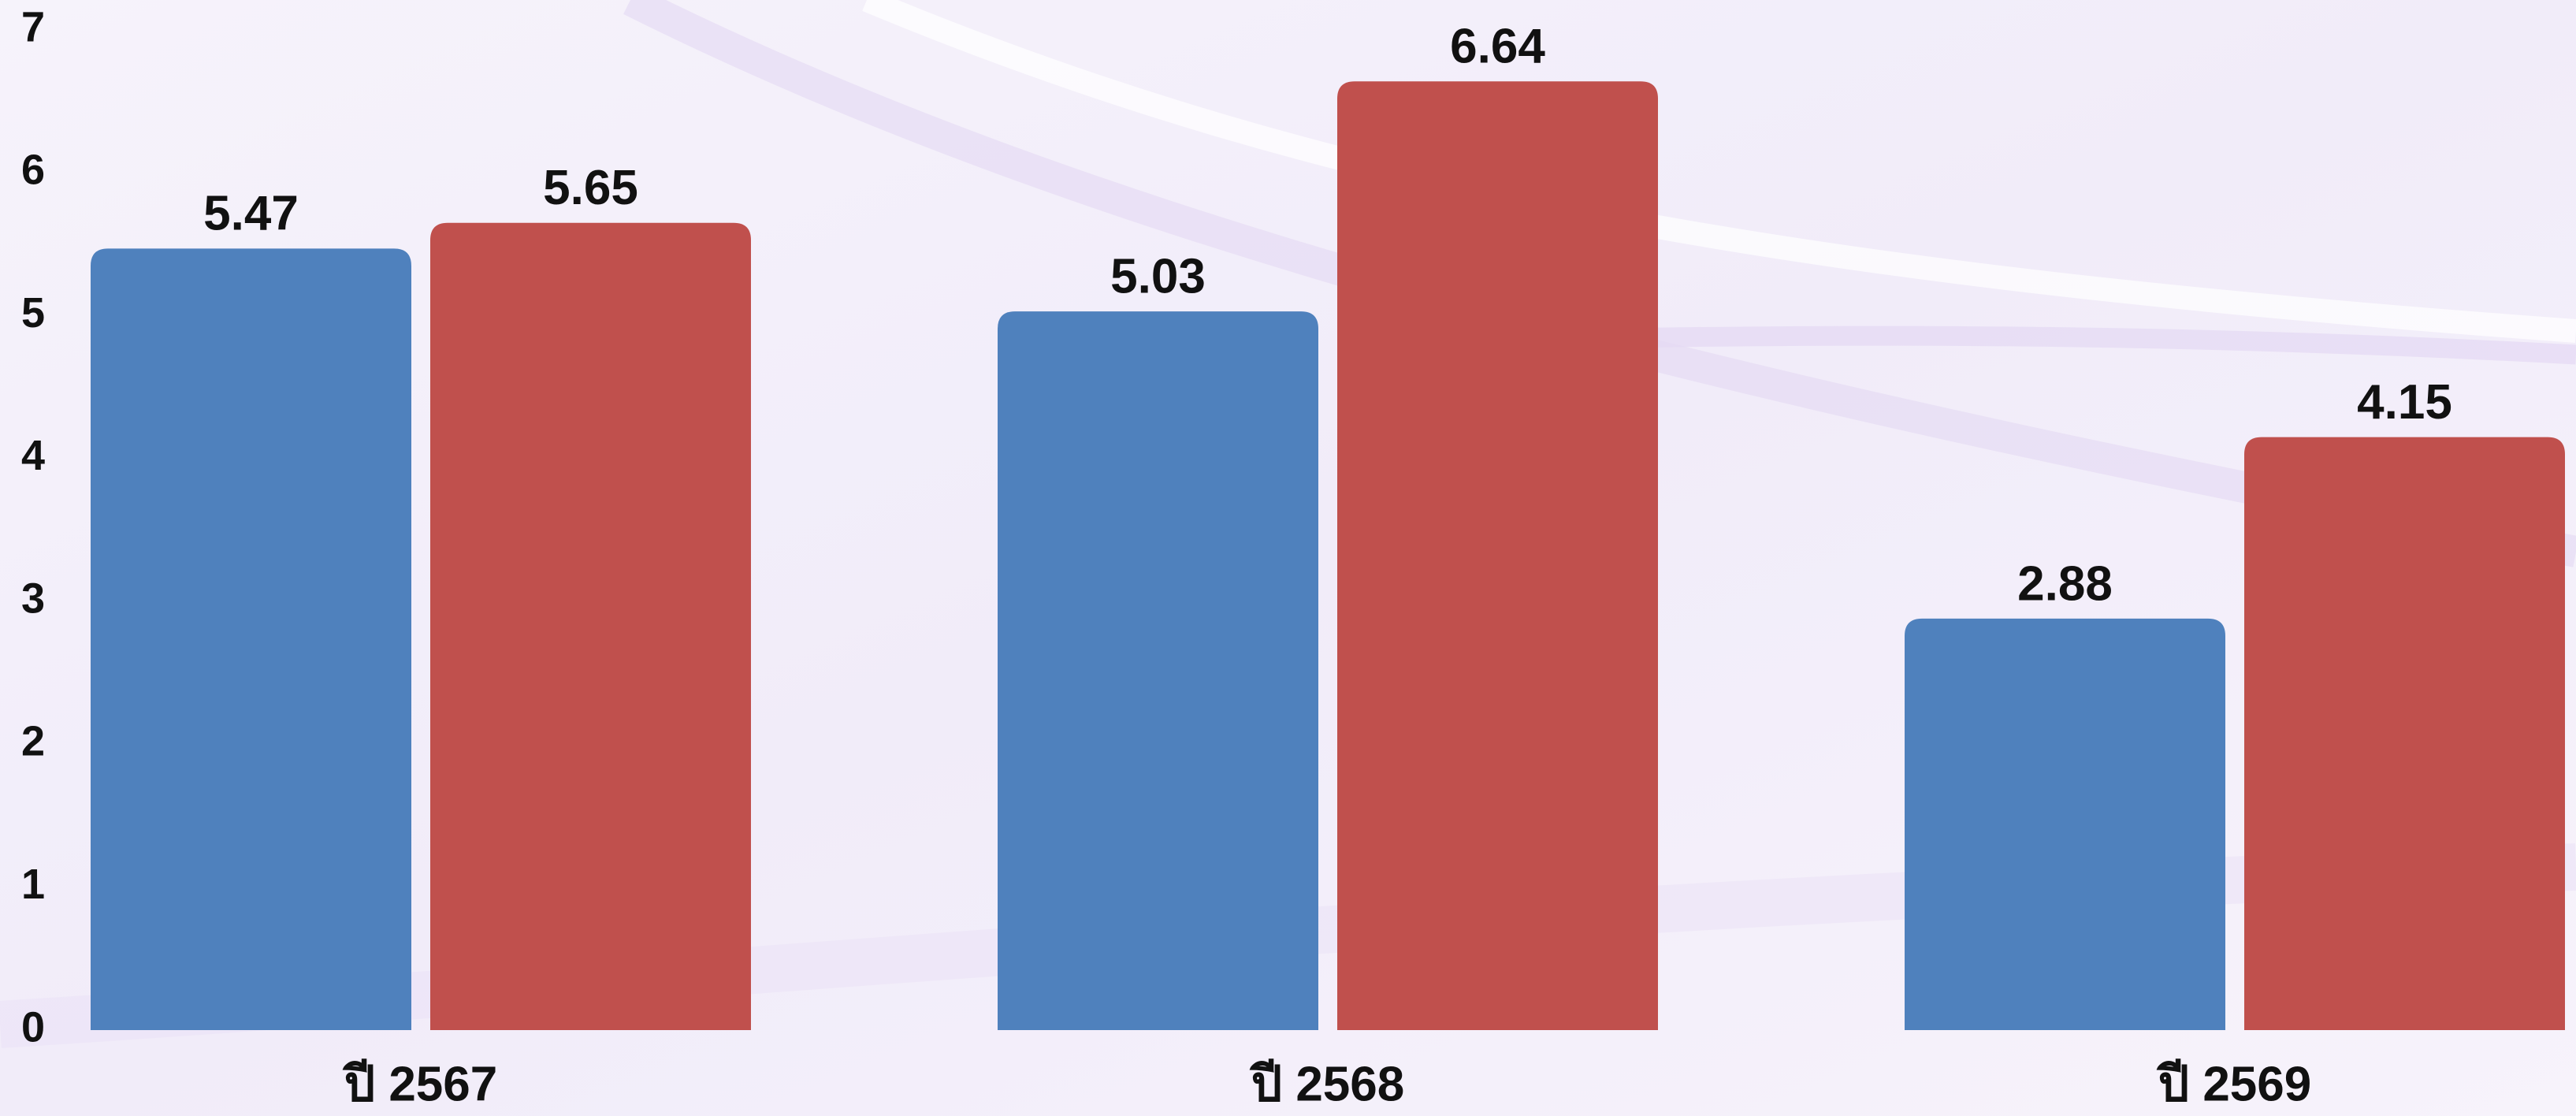 Image resolution: width=2576 pixels, height=1116 pixels. Describe the element at coordinates (33, 1027) in the screenshot. I see `y-tick-label: 0` at that location.